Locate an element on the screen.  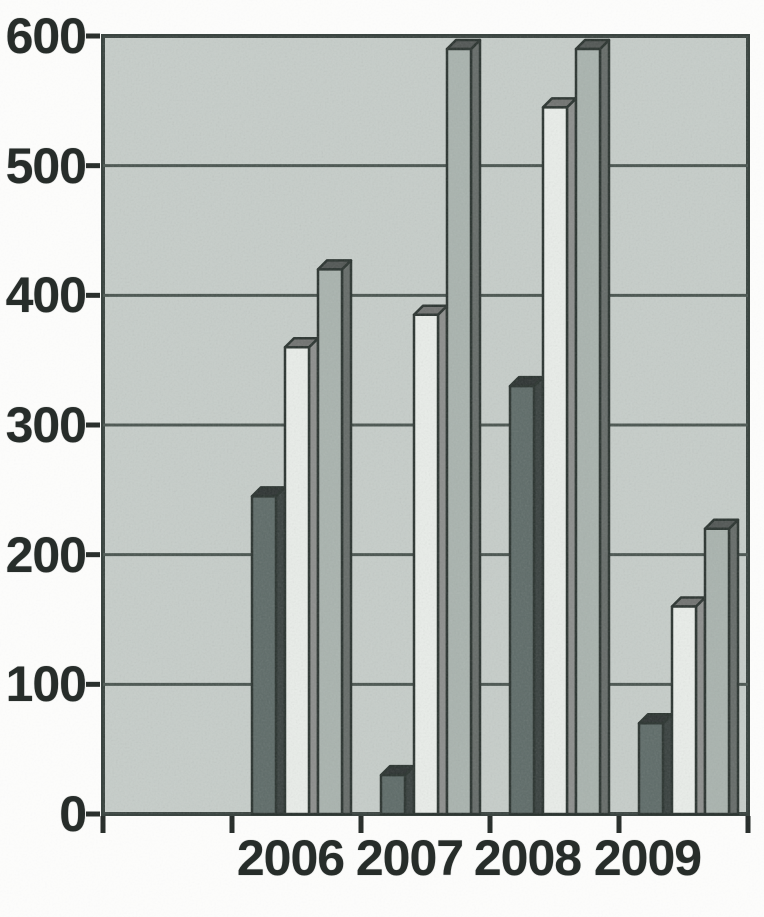
y-tick-label: 200 is located at coordinates (46, 554).